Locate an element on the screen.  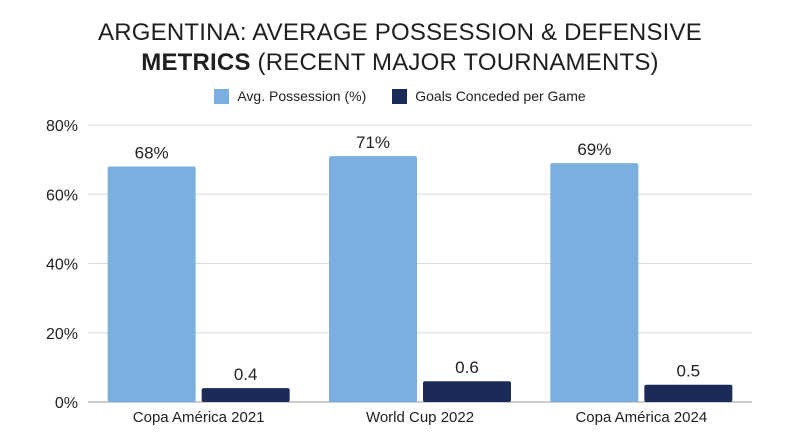
x-category-label: World Cup 2022 is located at coordinates (420, 417).